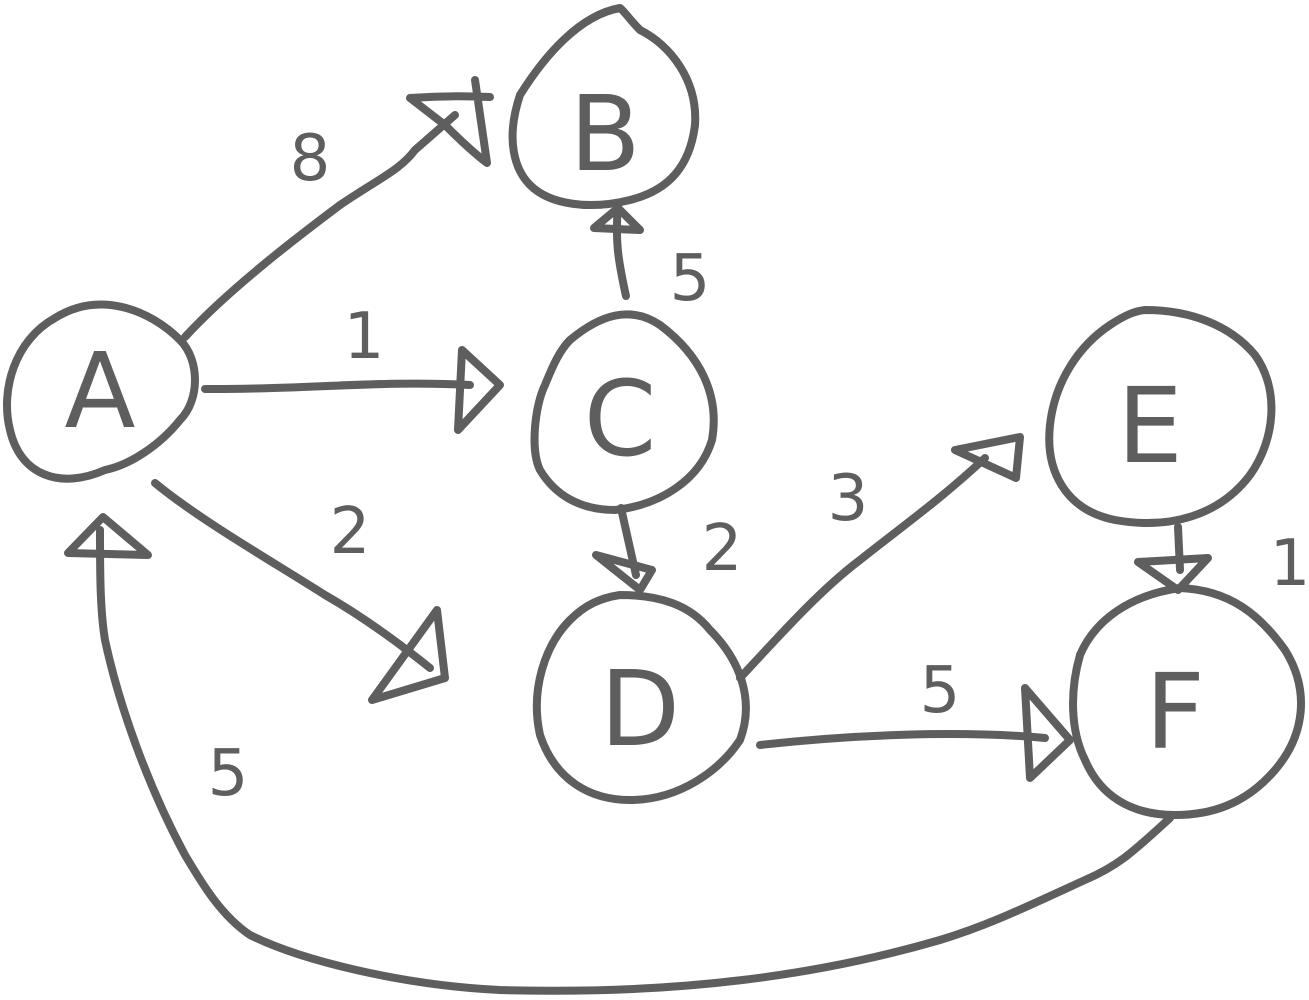 The width and height of the screenshot is (1309, 1000). What do you see at coordinates (987, 457) in the screenshot?
I see `arrowhead-d-e` at bounding box center [987, 457].